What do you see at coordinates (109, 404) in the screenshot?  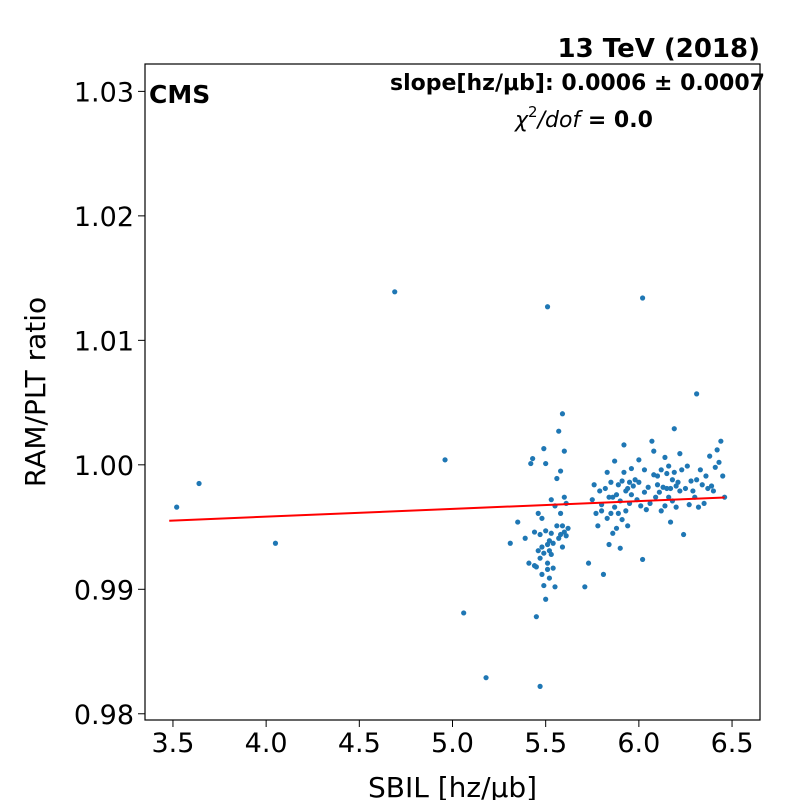 I see `y-axis-ticks: 0.98 0.99 1.00 1.01 1.02 1.03` at bounding box center [109, 404].